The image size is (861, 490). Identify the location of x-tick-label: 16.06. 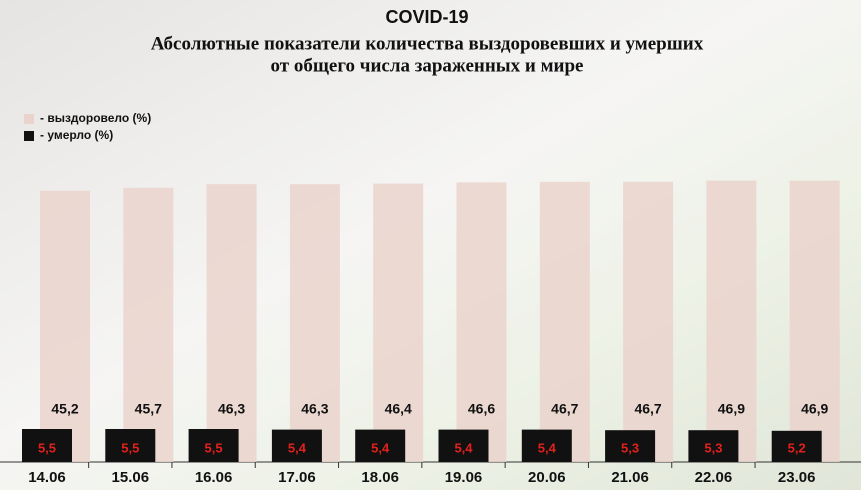
(214, 477).